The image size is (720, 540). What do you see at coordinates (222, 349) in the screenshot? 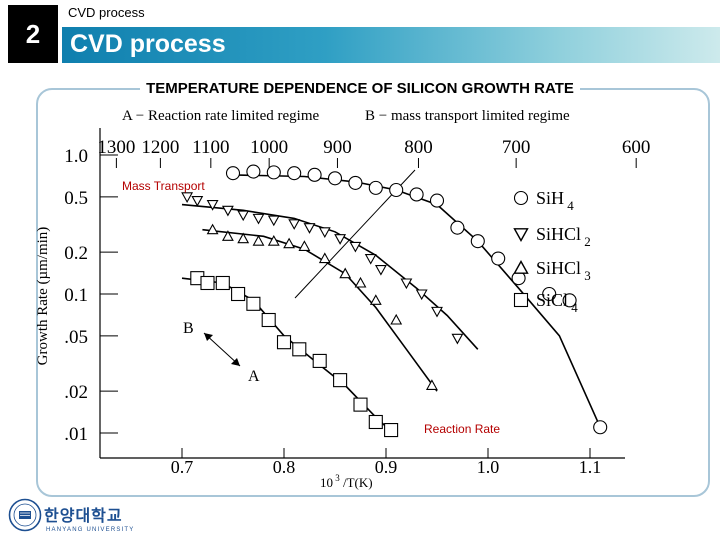
I see `annotation-arrow-line` at bounding box center [222, 349].